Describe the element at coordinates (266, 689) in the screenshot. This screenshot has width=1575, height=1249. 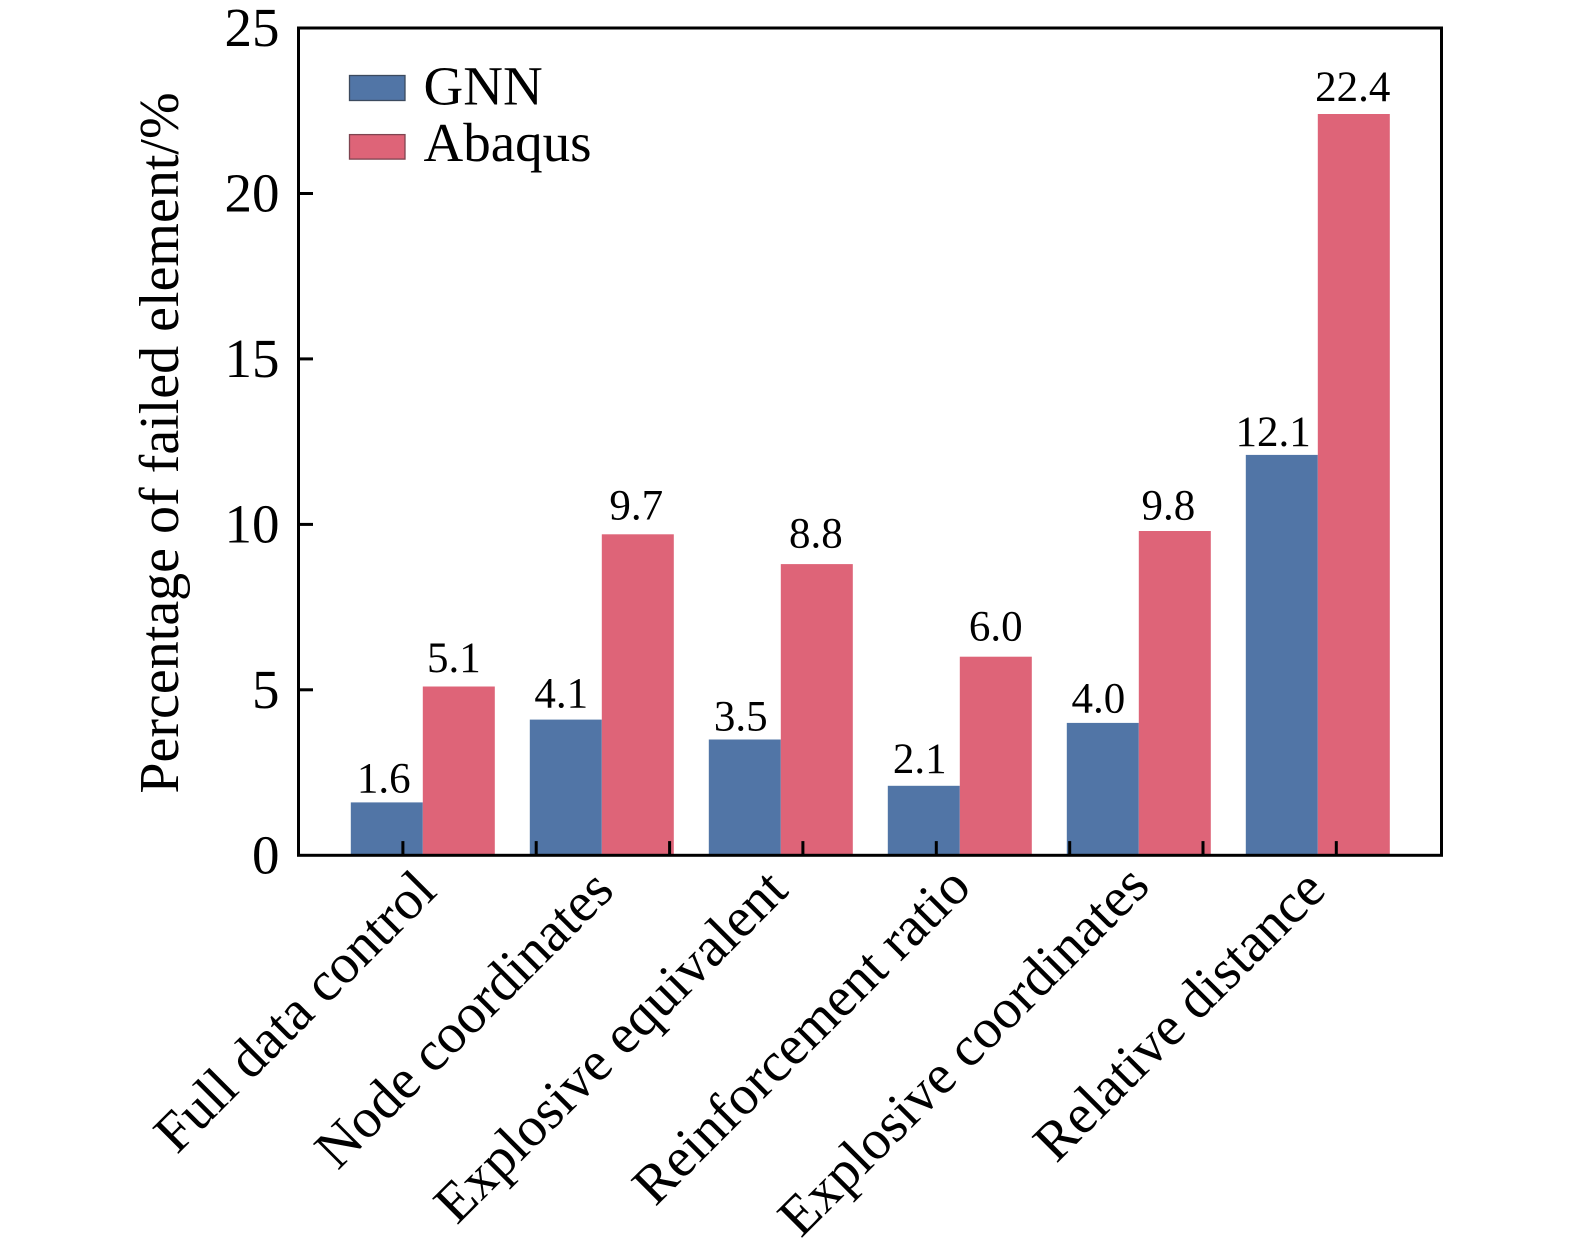
I see `svg-text: 5` at that location.